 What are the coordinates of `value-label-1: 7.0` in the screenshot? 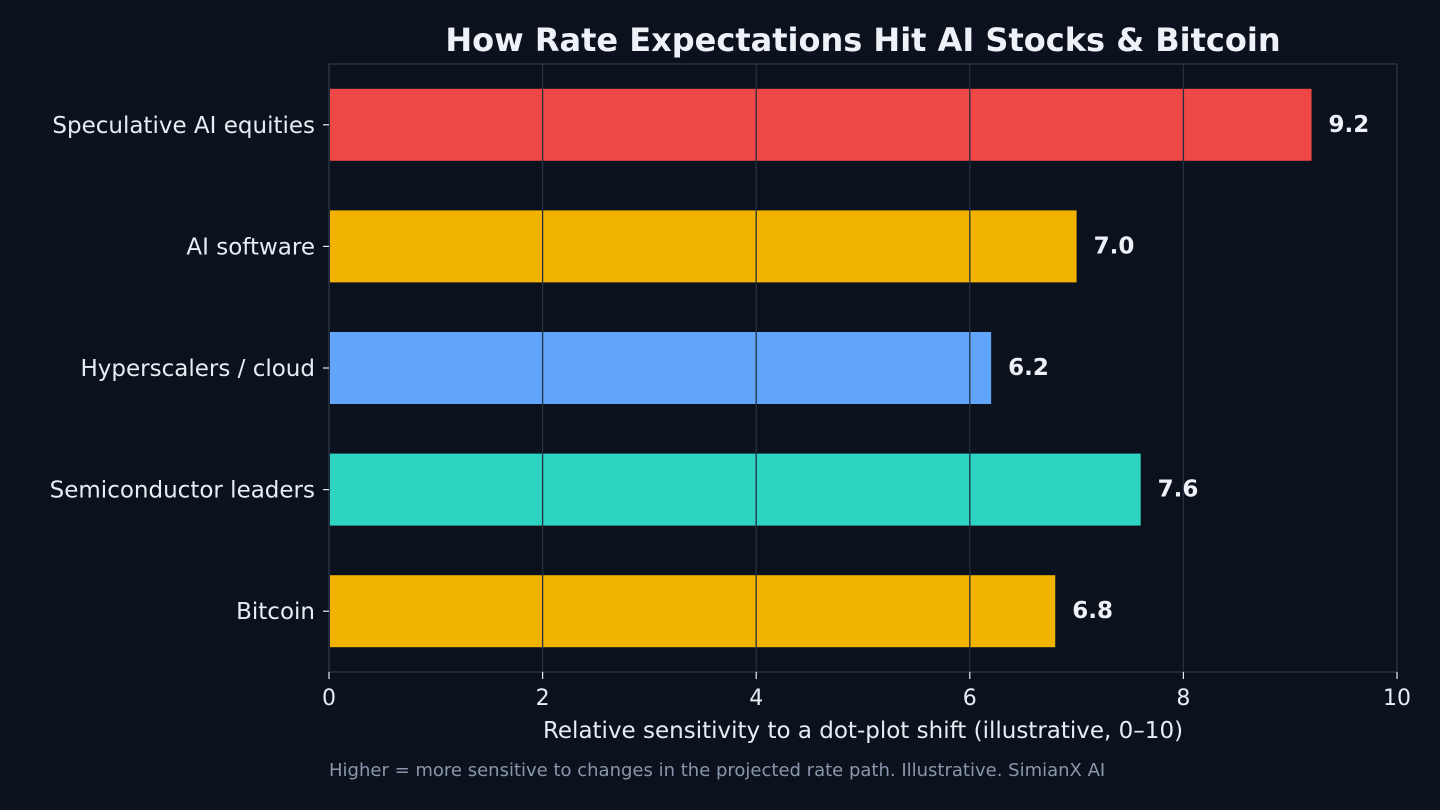 It's located at (1114, 246).